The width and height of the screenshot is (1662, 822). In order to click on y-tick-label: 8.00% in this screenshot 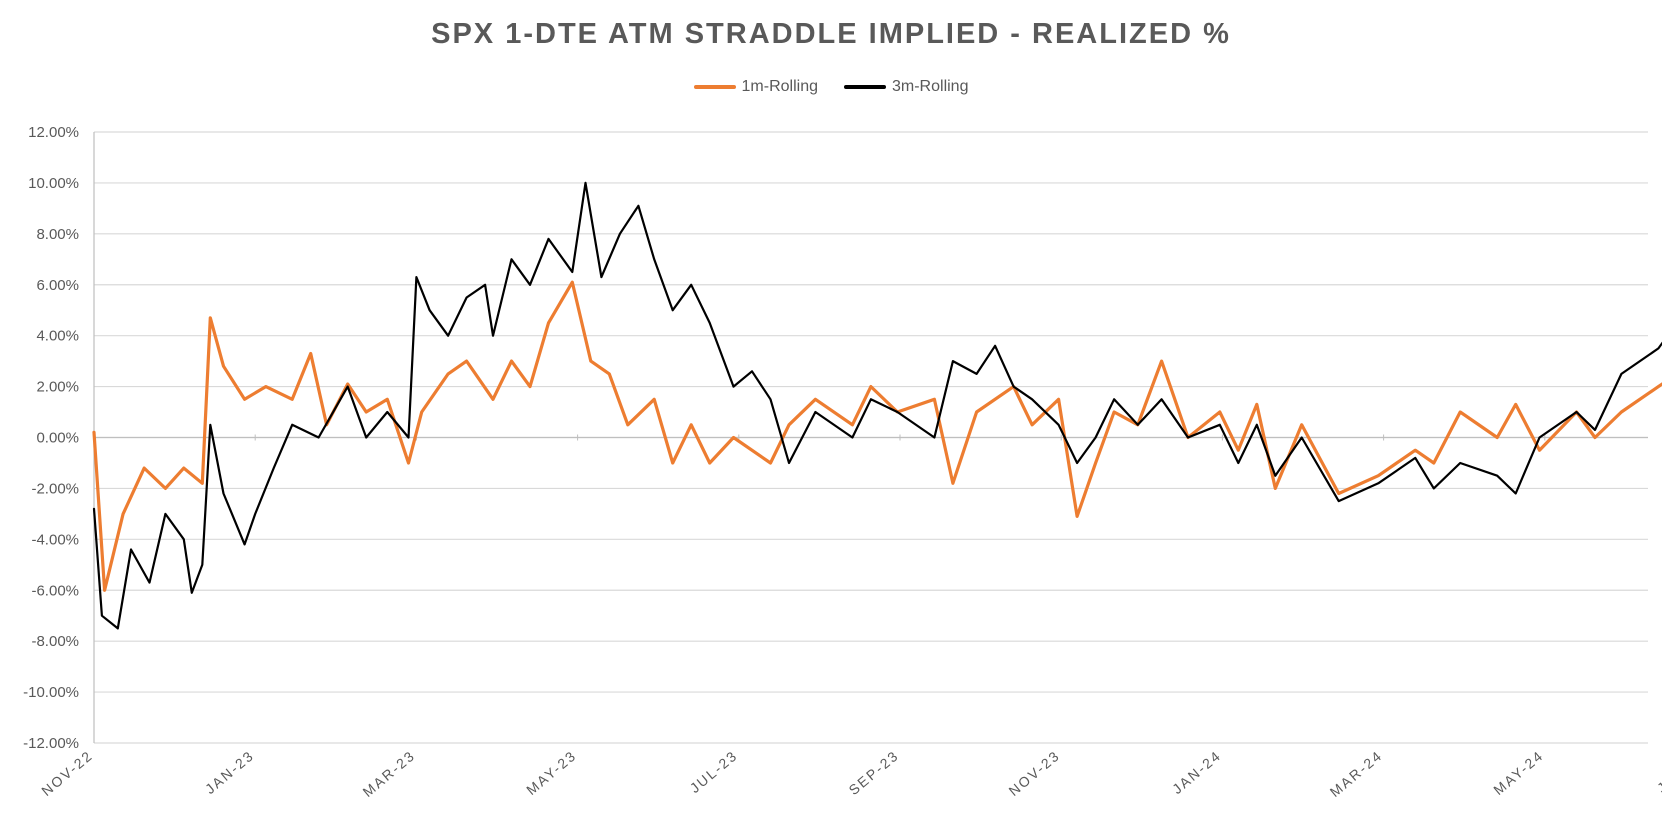, I will do `click(57, 234)`.